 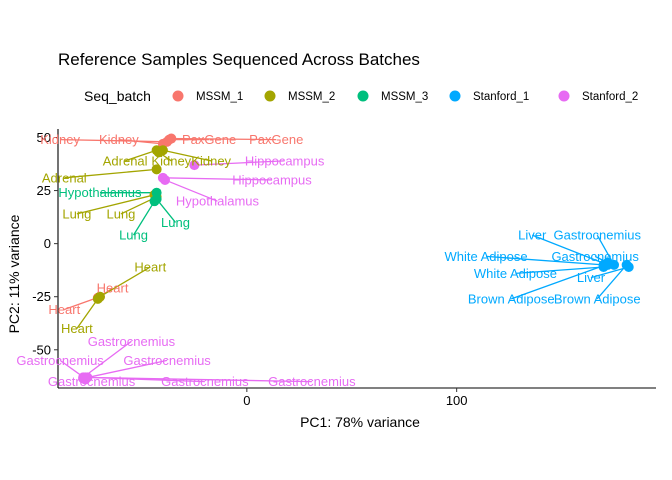 I want to click on legend-label: Stanford_1, so click(x=501, y=97).